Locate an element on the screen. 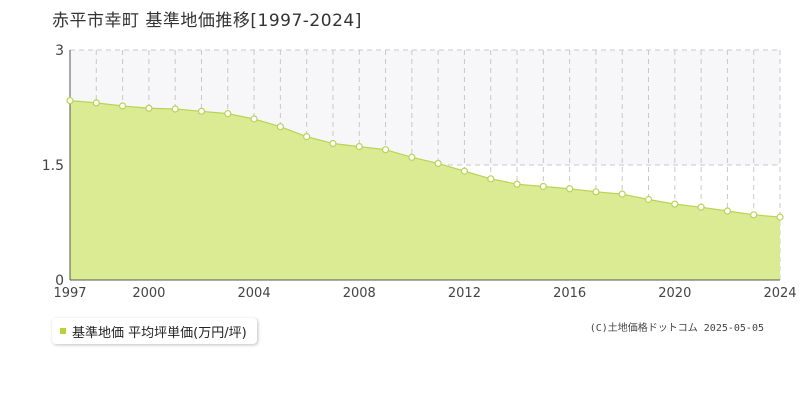 Image resolution: width=800 pixels, height=400 pixels. y-tick-label: 1.5 is located at coordinates (53, 166).